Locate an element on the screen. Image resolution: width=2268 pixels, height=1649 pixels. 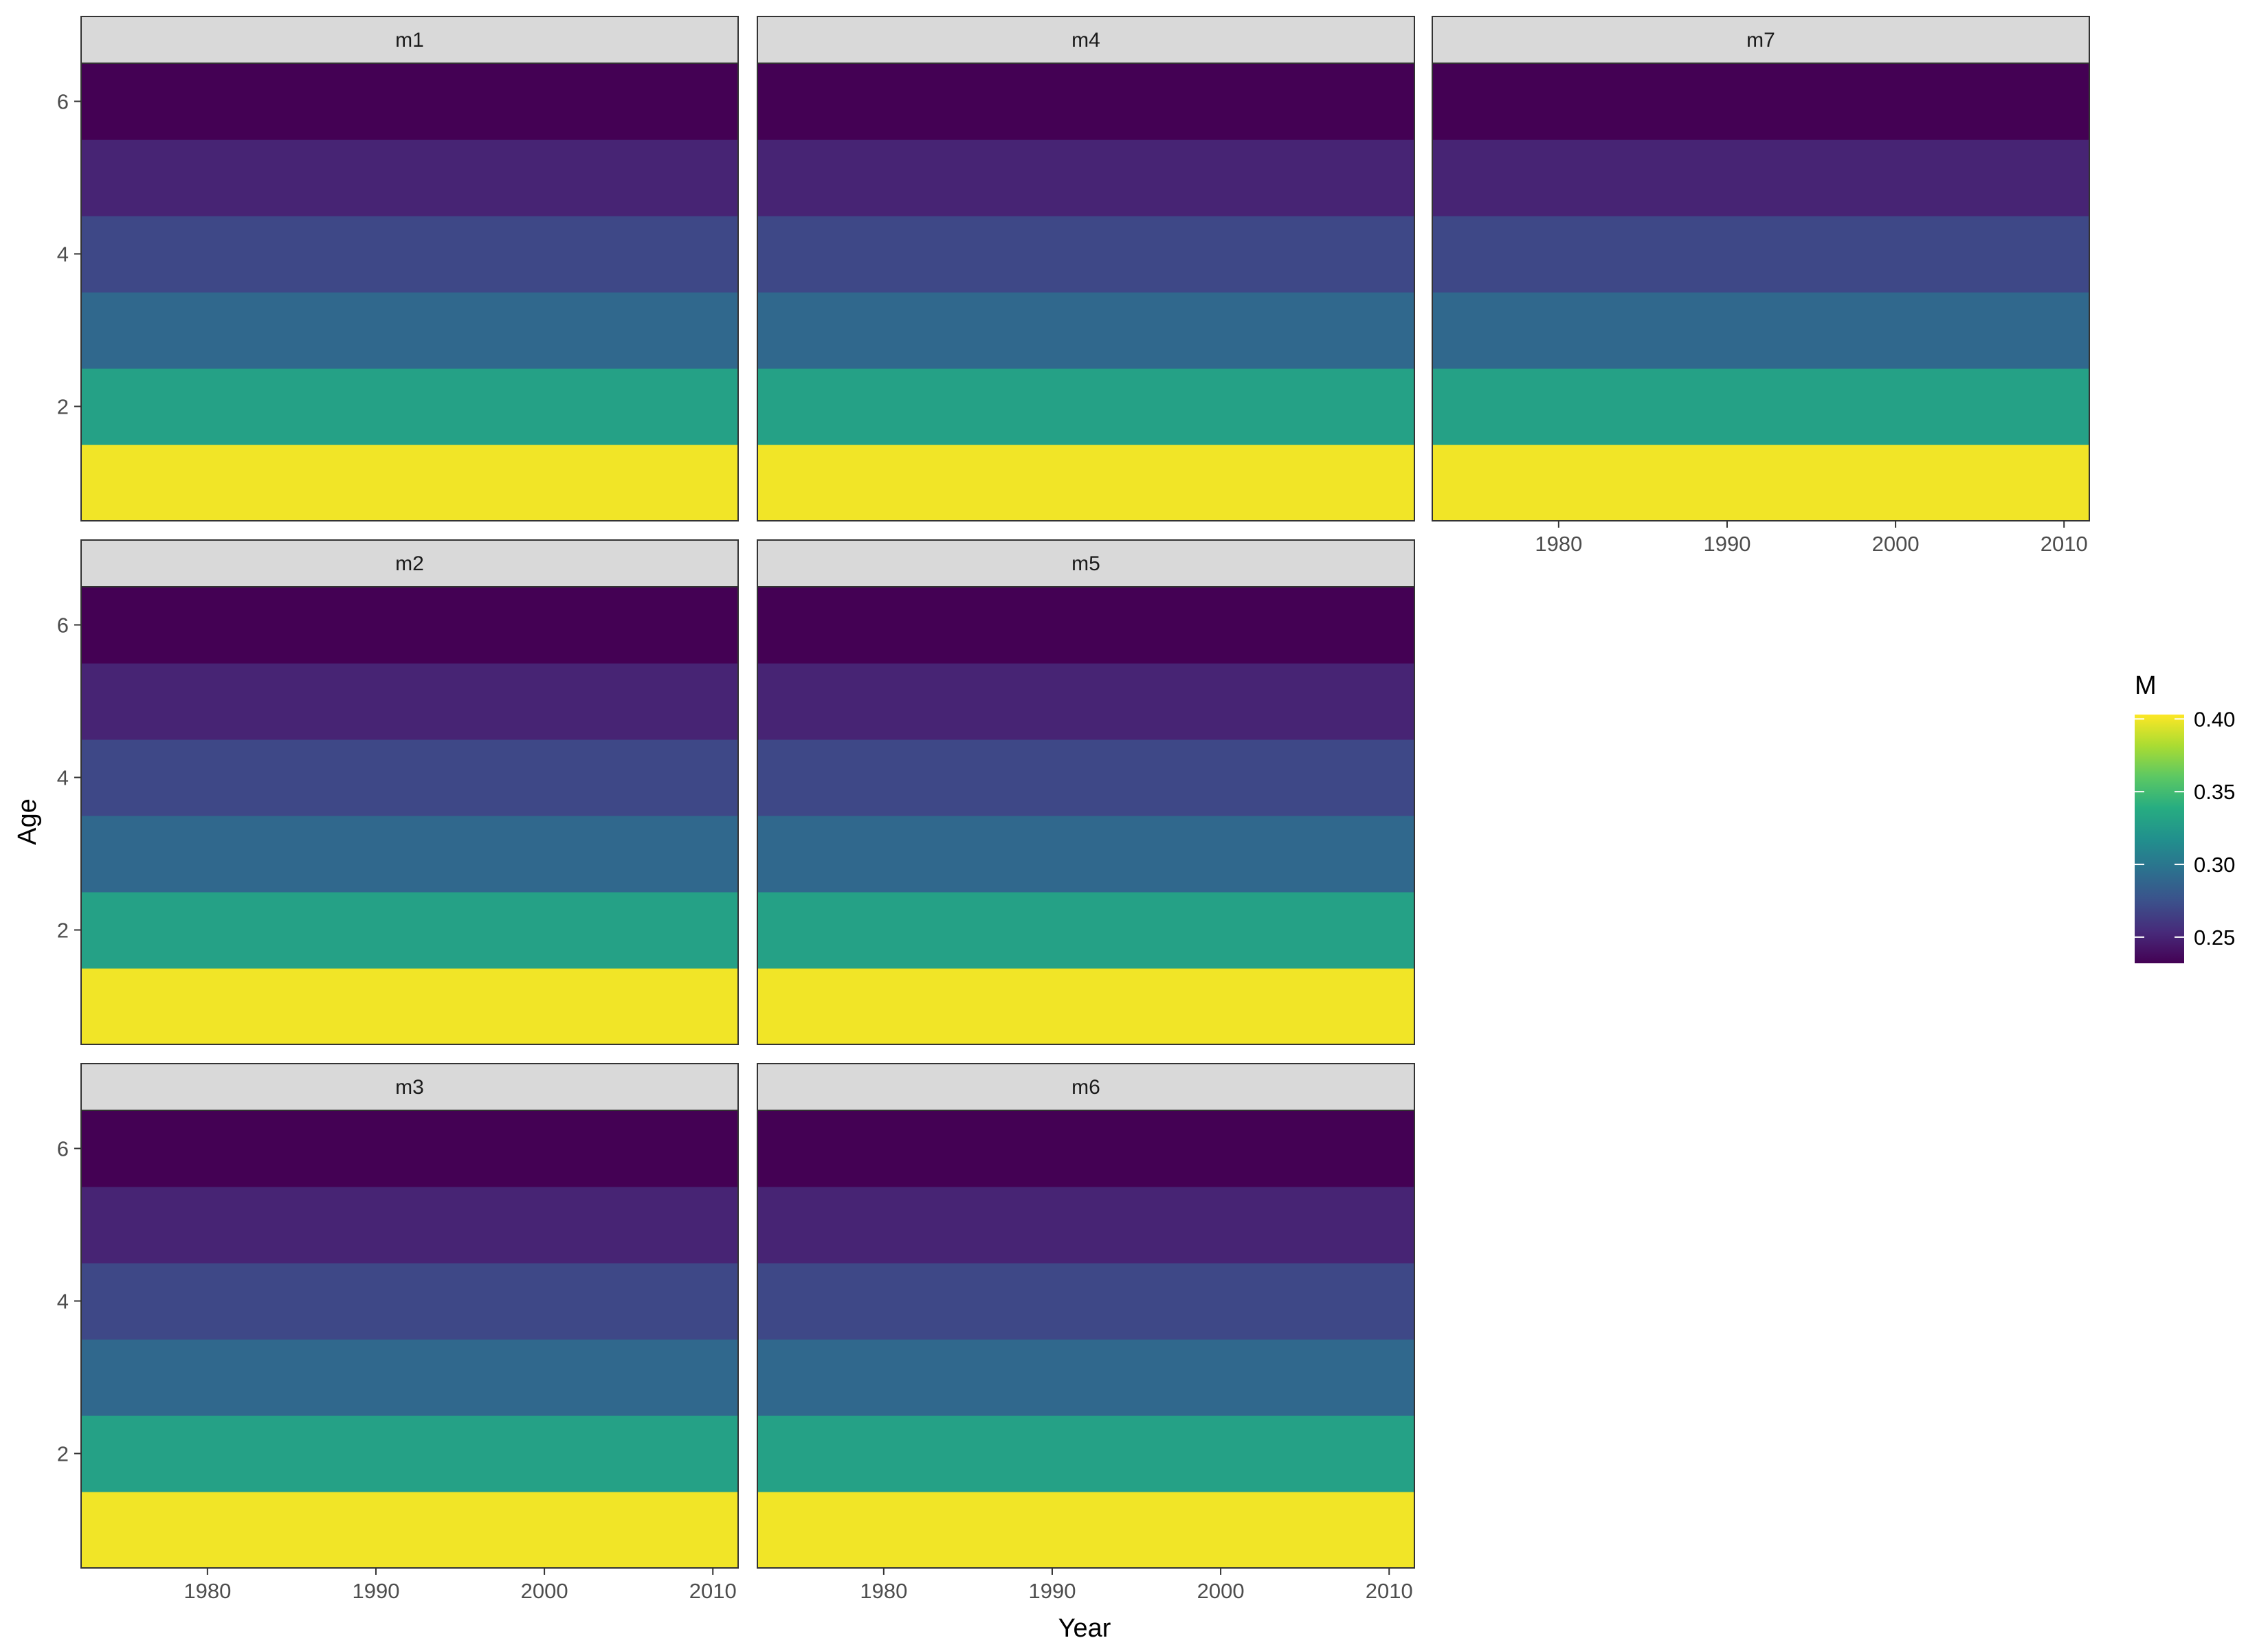
facet-strip-label: m4 is located at coordinates (1085, 40).